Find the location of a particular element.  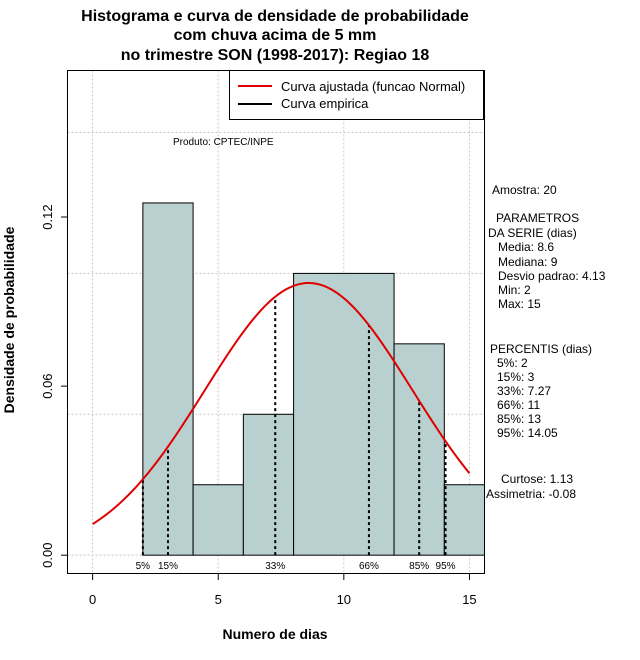

y-axis: 0.00 0.06 0.12 is located at coordinates (54, 386).